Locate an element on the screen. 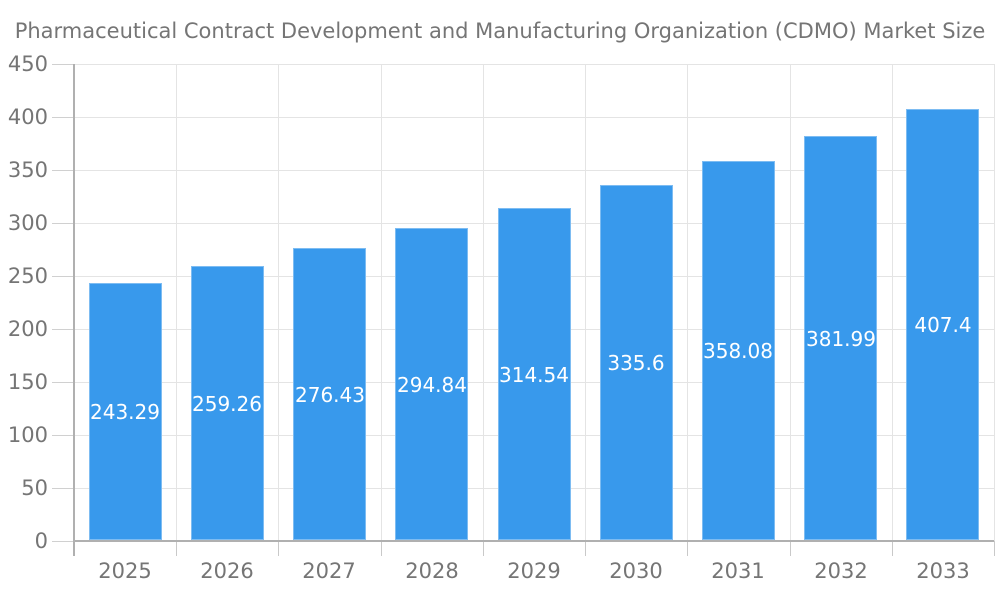  bar-2025 is located at coordinates (125, 411).